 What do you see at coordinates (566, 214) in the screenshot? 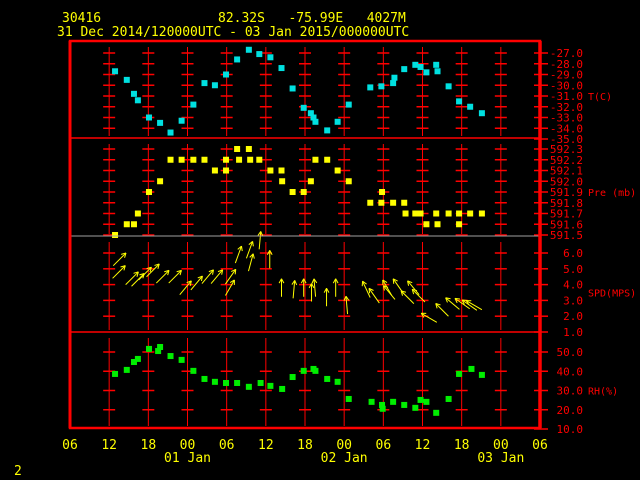
I see `axis-tick-label: 591.7` at bounding box center [566, 214].